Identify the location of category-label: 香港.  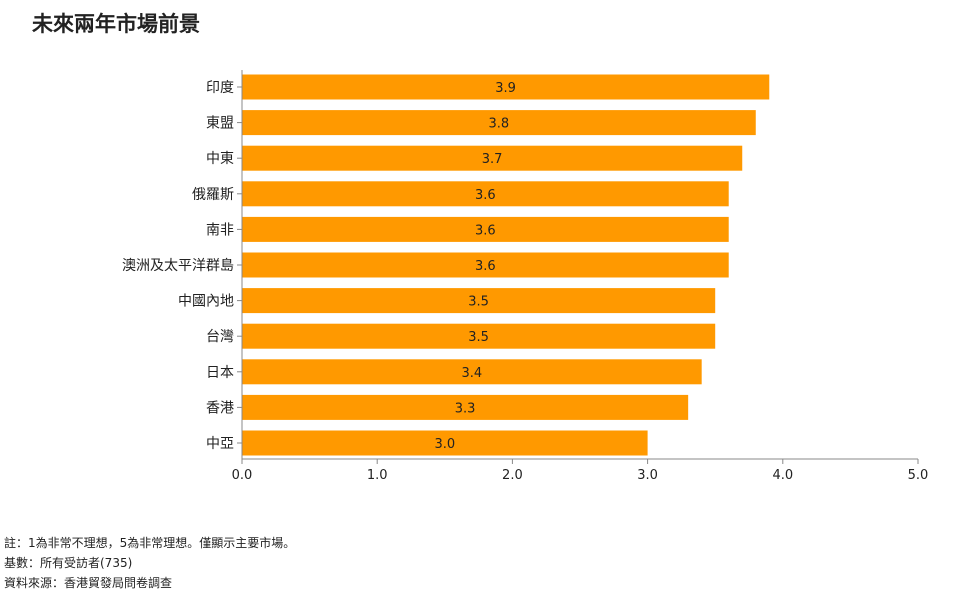
(220, 408).